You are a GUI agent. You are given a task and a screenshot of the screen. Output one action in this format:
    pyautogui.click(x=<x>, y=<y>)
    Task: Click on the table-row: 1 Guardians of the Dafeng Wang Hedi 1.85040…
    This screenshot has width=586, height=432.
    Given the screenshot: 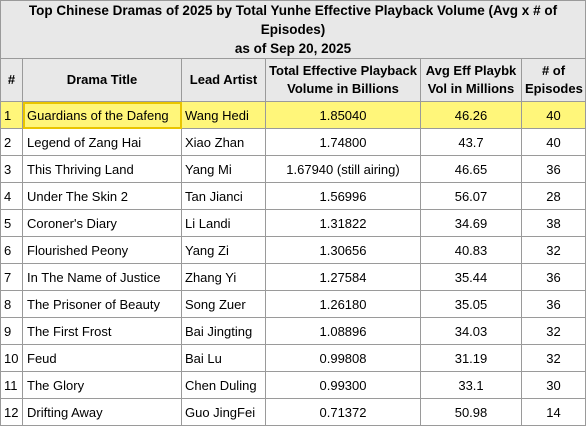 What is the action you would take?
    pyautogui.click(x=293, y=115)
    